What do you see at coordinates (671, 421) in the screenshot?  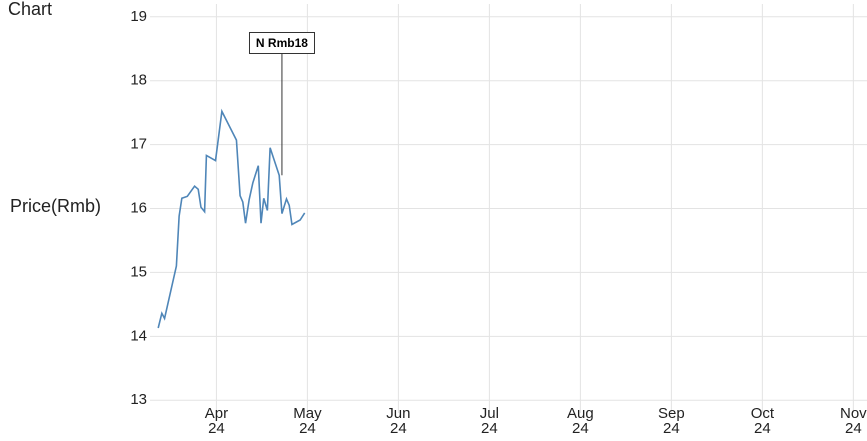 I see `x-tick-label: Sep 24` at bounding box center [671, 421].